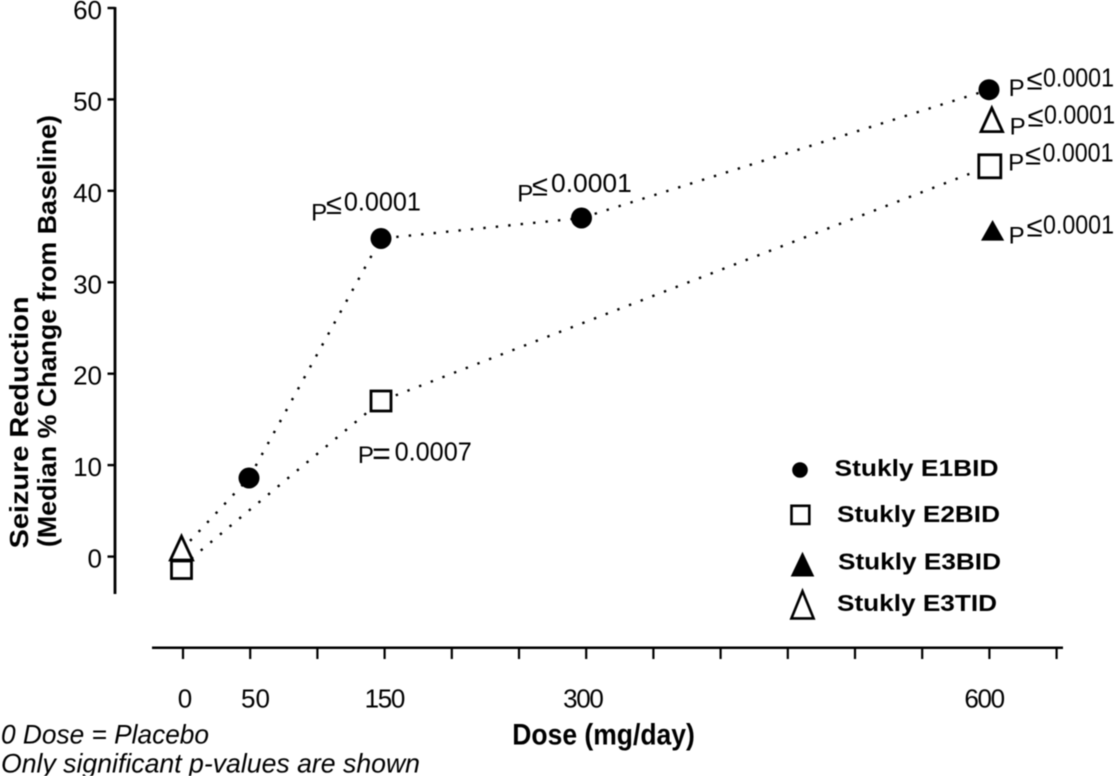  Describe the element at coordinates (105, 735) in the screenshot. I see `svg-text: 0 Dose = Placebo` at that location.